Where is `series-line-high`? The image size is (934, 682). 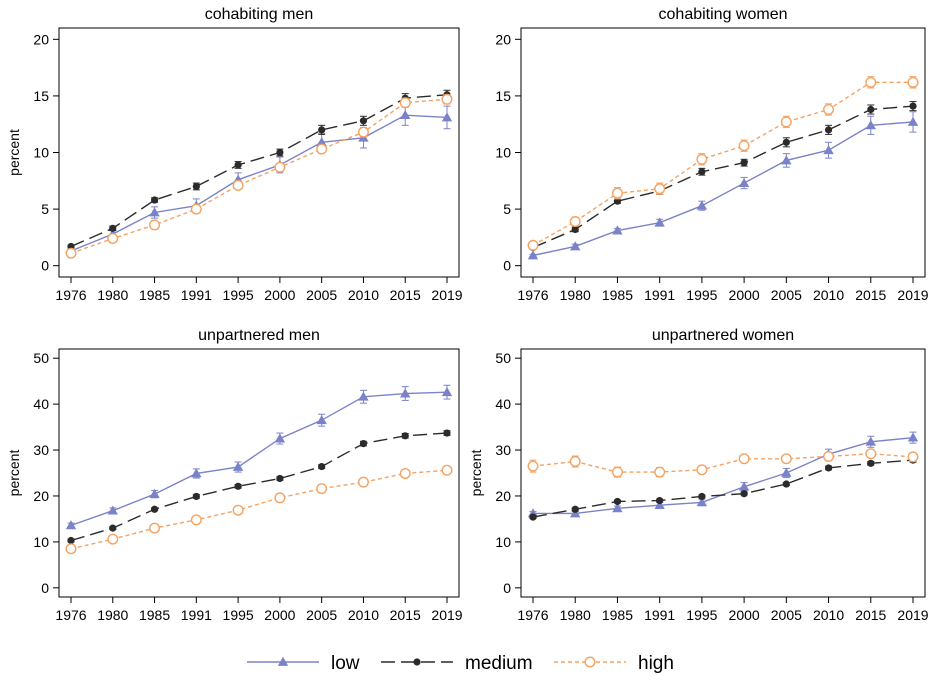 series-line-high is located at coordinates (723, 463).